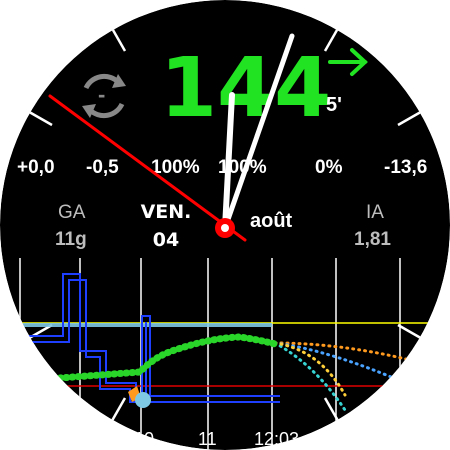  What do you see at coordinates (207, 439) in the screenshot?
I see `graph-time-label: 11` at bounding box center [207, 439].